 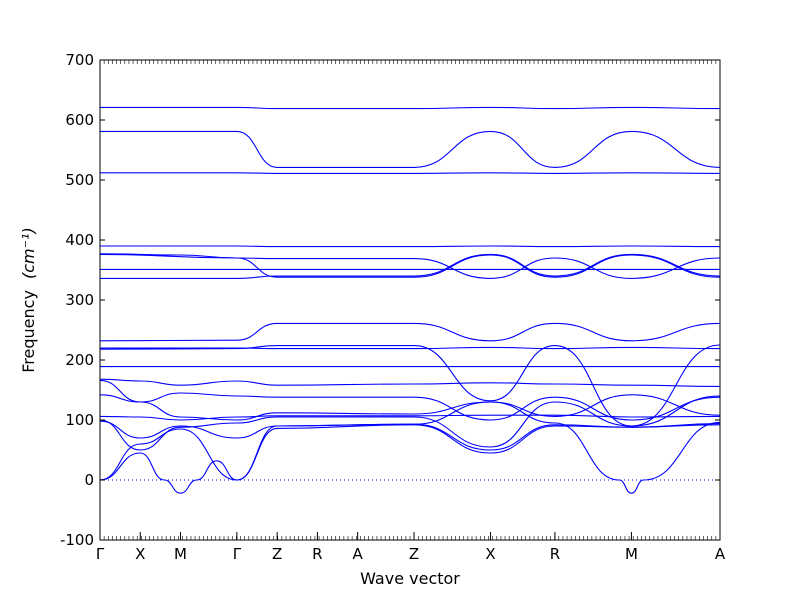 I want to click on y-axis-title-unit: (cm⁻¹), so click(x=28, y=253).